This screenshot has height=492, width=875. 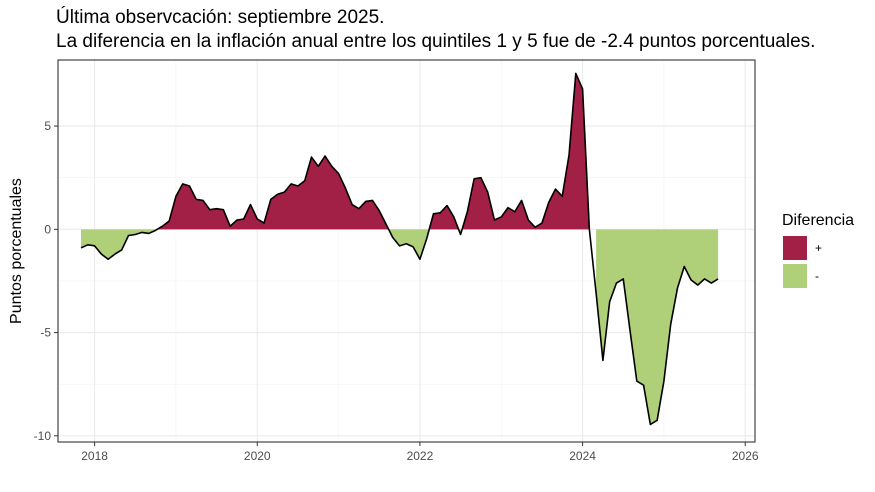 I want to click on legend-title: Diferencia, so click(x=818, y=220).